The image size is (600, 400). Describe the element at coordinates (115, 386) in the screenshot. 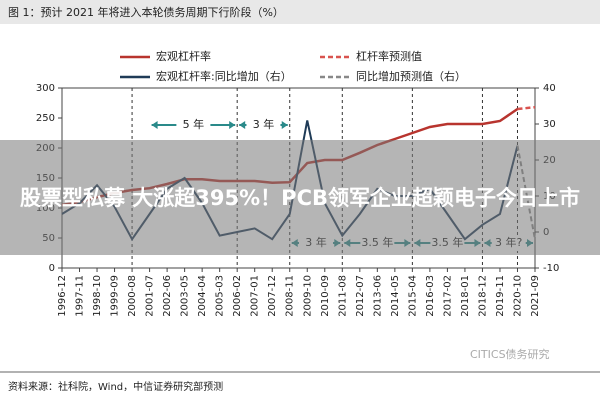

I see `source: 资料来源：社科院，Wind，中信证券研究部预测` at that location.